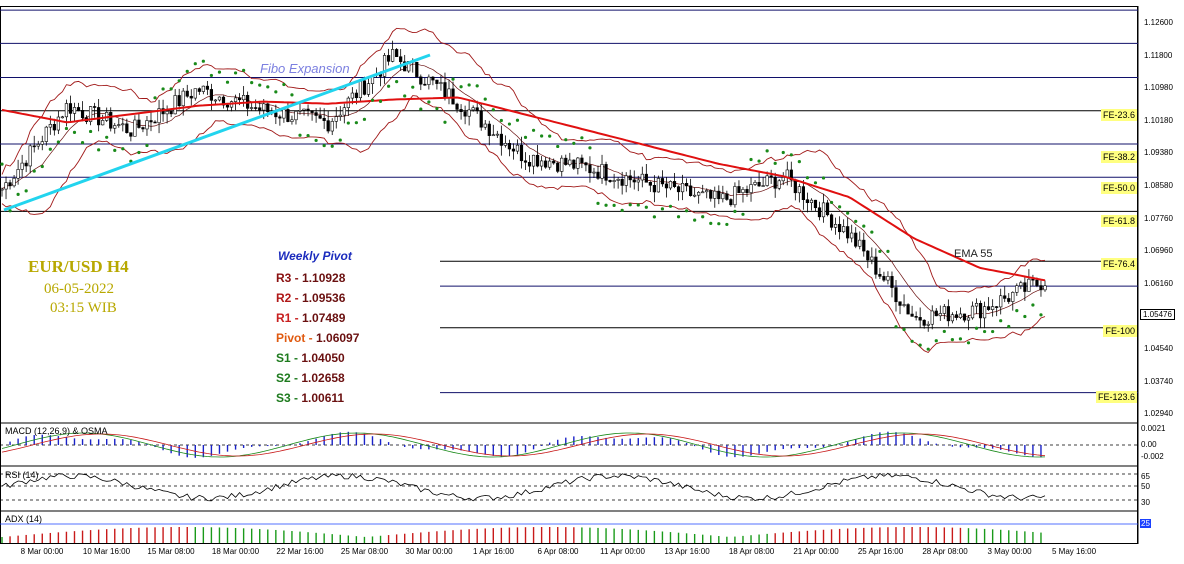  Describe the element at coordinates (880, 551) in the screenshot. I see `time-tick: 25 Apr 16:00` at that location.